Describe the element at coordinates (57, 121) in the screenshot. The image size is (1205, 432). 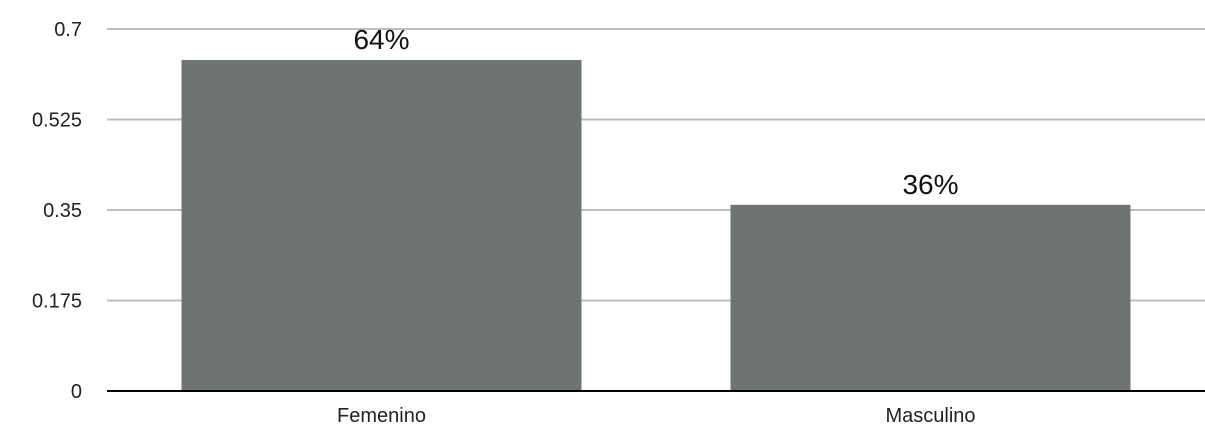
I see `y-tick-label: 0.525` at that location.